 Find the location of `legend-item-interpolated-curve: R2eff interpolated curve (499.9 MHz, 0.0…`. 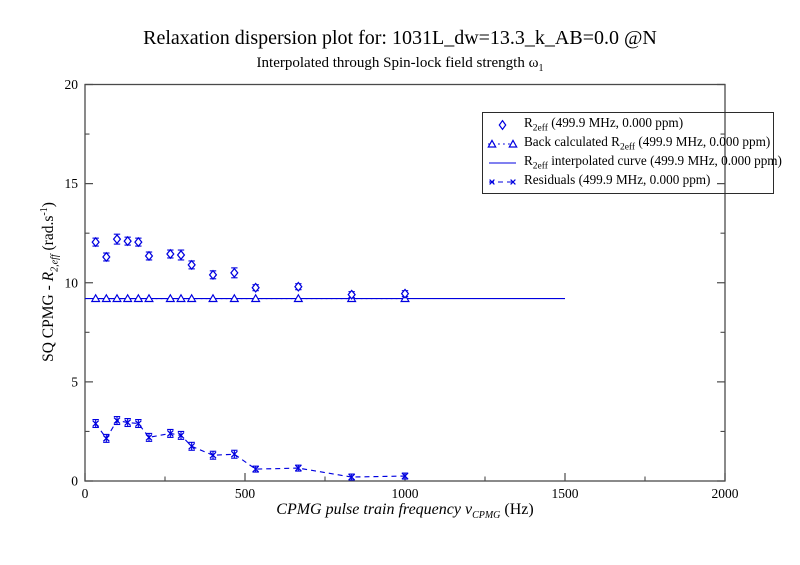

legend-item-interpolated-curve: R2eff interpolated curve (499.9 MHz, 0.0… is located at coordinates (634, 162).